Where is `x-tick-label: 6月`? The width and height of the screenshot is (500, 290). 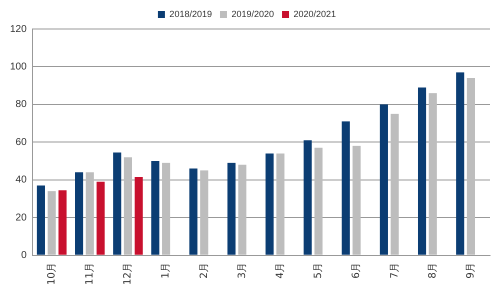
x-tick-label: 6月 is located at coordinates (356, 270).